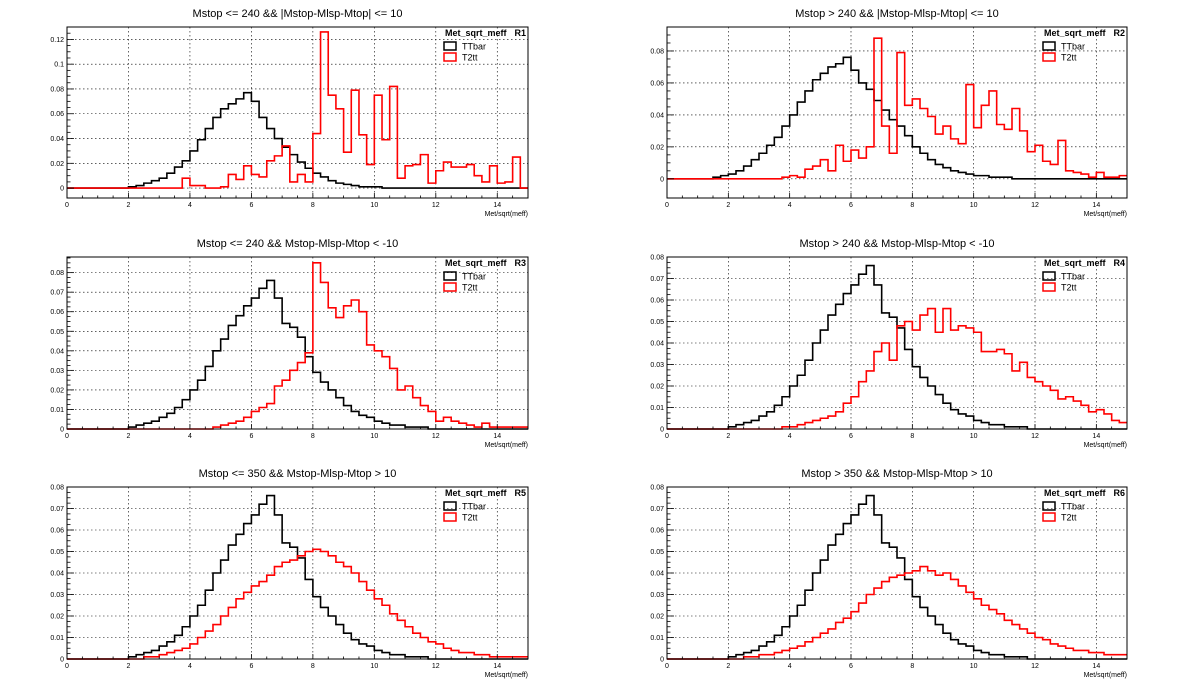  What do you see at coordinates (57, 40) in the screenshot?
I see `y-tick-label: 0.12` at bounding box center [57, 40].